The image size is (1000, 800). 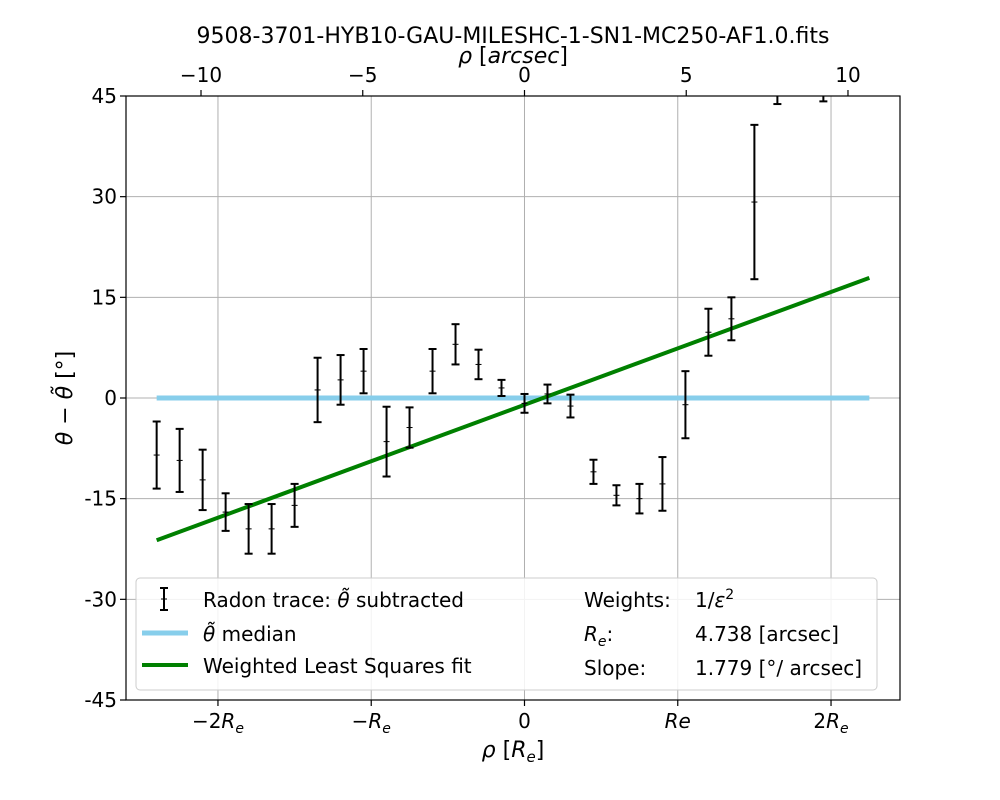 I want to click on top-x-tick-label: 0, so click(x=524, y=75).